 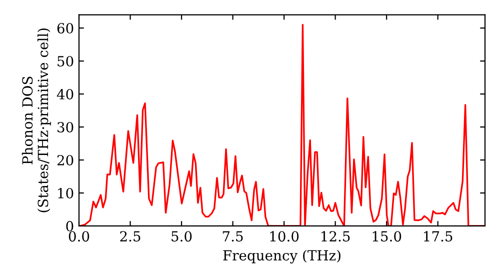 I want to click on y-tick-label: 10, so click(x=66, y=193).